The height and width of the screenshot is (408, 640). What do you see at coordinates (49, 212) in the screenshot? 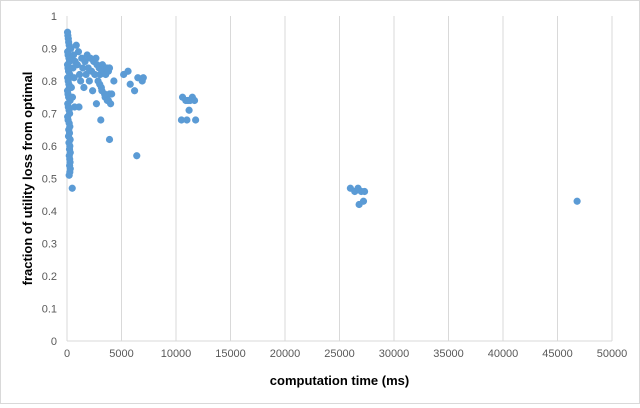
I see `y-tick-label: 0.4` at bounding box center [49, 212].